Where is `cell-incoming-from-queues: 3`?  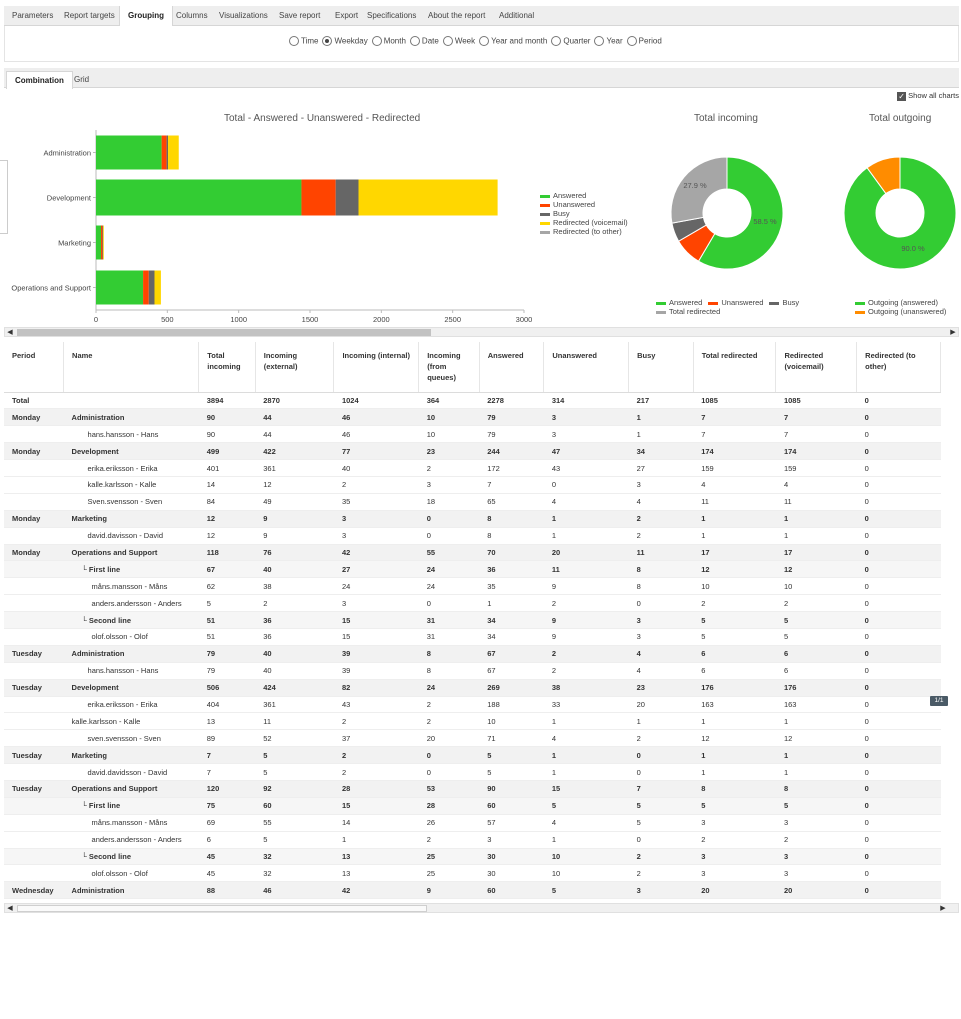
cell-incoming-from-queues: 3 is located at coordinates (449, 485).